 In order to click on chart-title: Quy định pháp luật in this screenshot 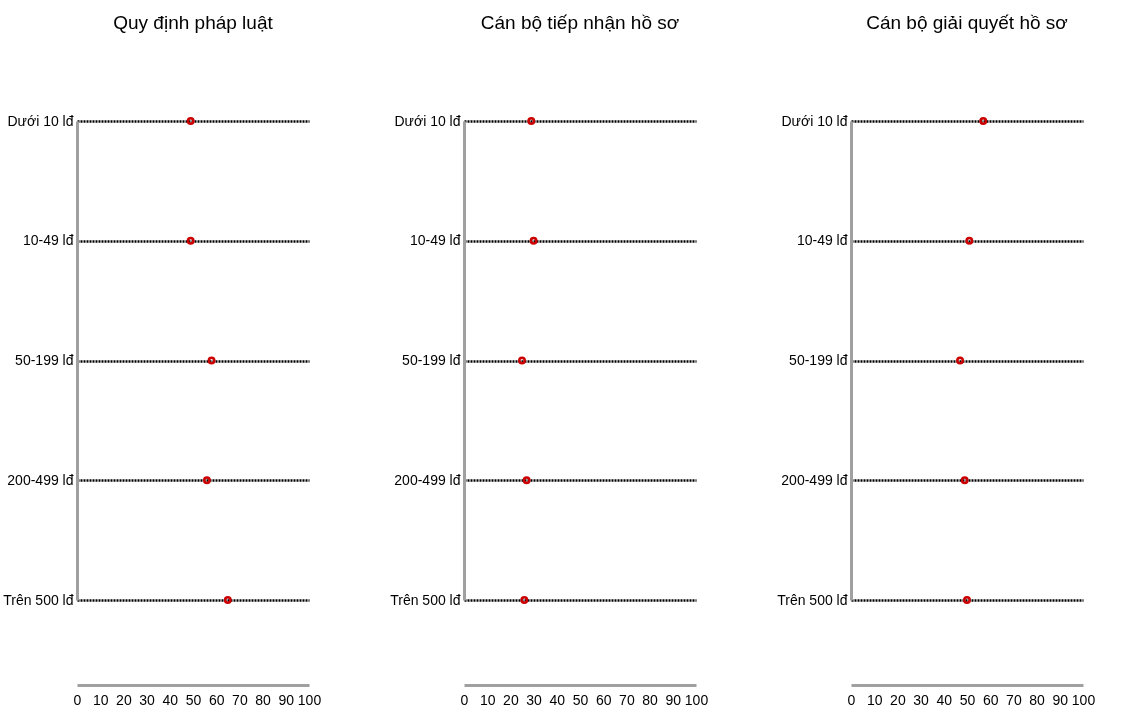, I will do `click(193, 23)`.